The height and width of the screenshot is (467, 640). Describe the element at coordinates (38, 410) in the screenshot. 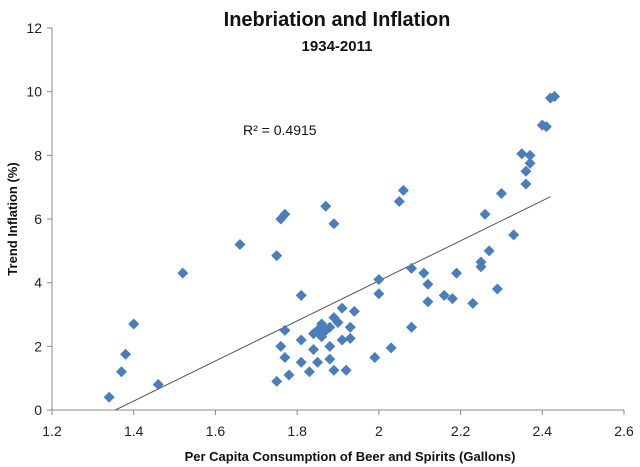

I see `y-tick-label: 0` at that location.